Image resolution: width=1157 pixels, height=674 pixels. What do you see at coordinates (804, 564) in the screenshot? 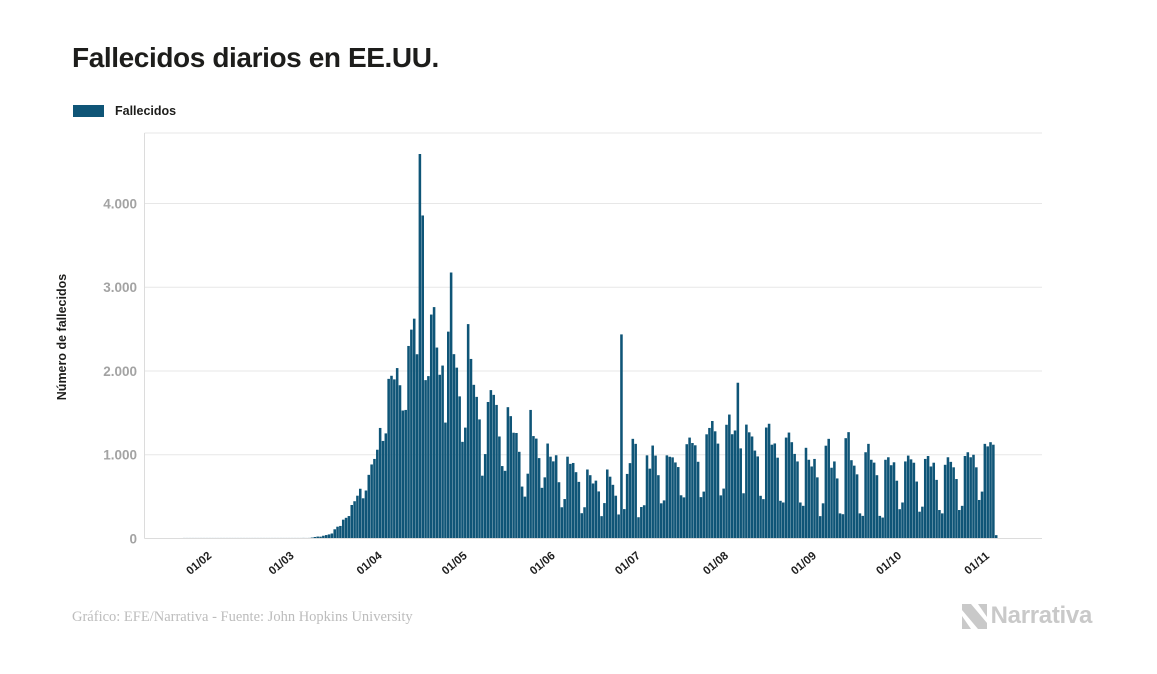
I see `x-tick-label: 01/09` at bounding box center [804, 564].